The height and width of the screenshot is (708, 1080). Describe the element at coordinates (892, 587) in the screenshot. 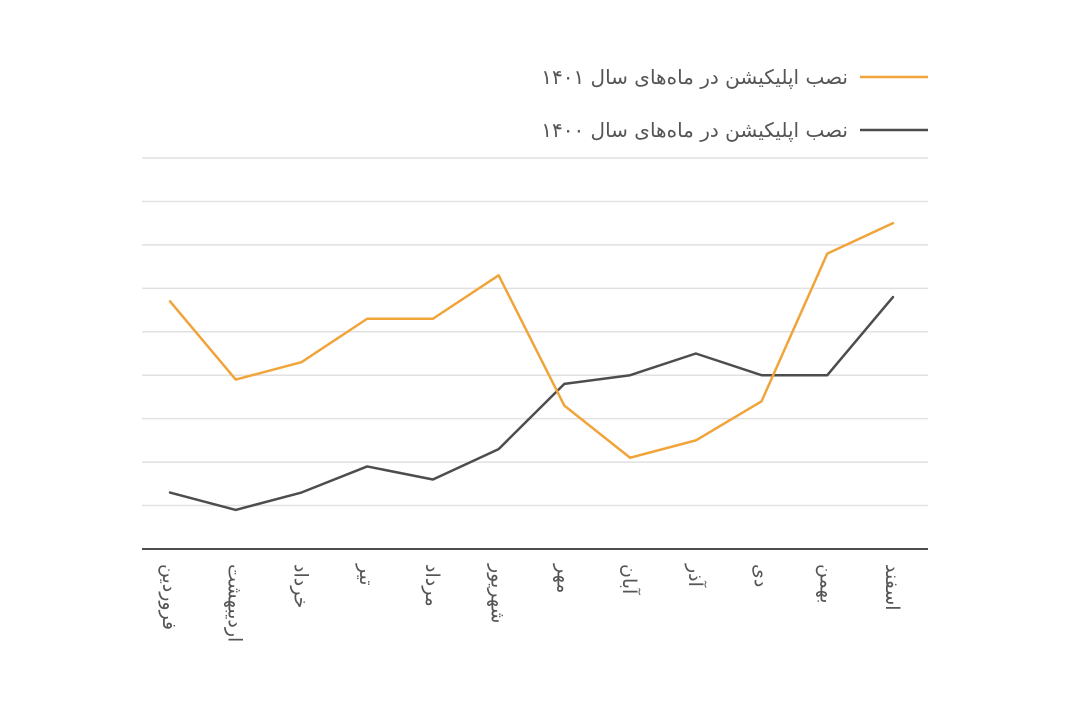

I see `x-tick-label: اسفند` at that location.